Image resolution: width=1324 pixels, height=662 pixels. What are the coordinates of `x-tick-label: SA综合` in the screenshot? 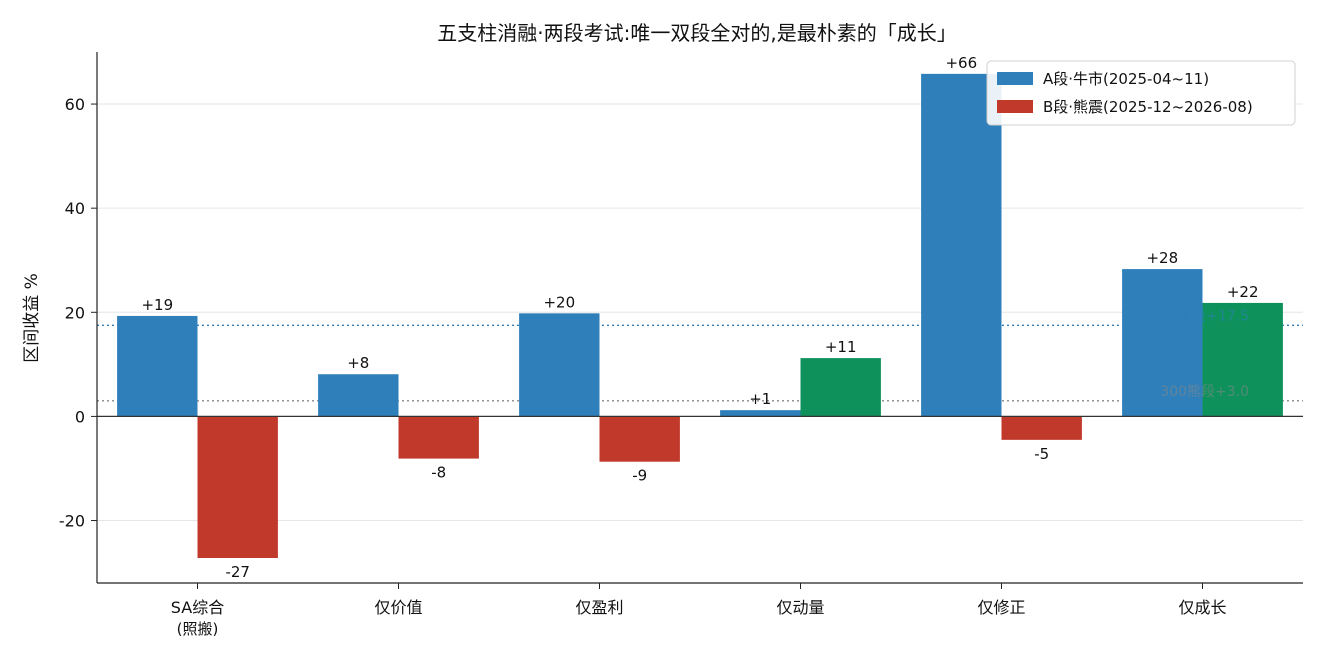 It's located at (197, 607).